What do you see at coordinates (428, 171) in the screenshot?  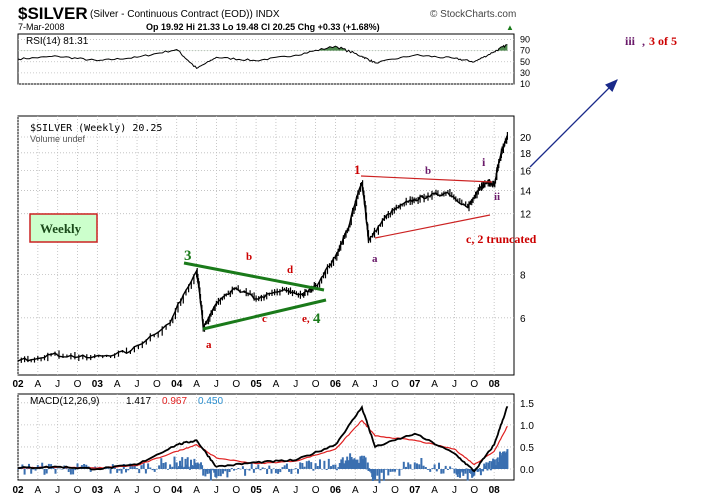 I see `wave-b2-label: b` at bounding box center [428, 171].